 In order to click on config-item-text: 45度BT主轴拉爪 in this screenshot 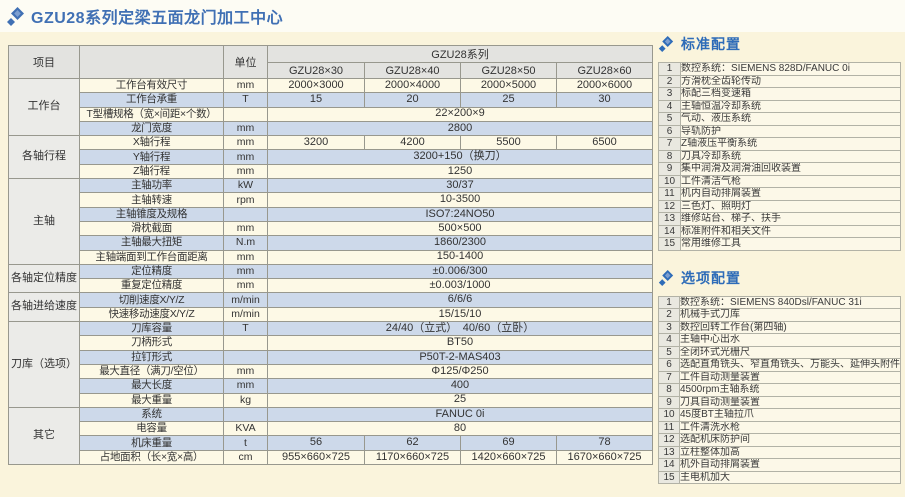, I will do `click(790, 415)`.